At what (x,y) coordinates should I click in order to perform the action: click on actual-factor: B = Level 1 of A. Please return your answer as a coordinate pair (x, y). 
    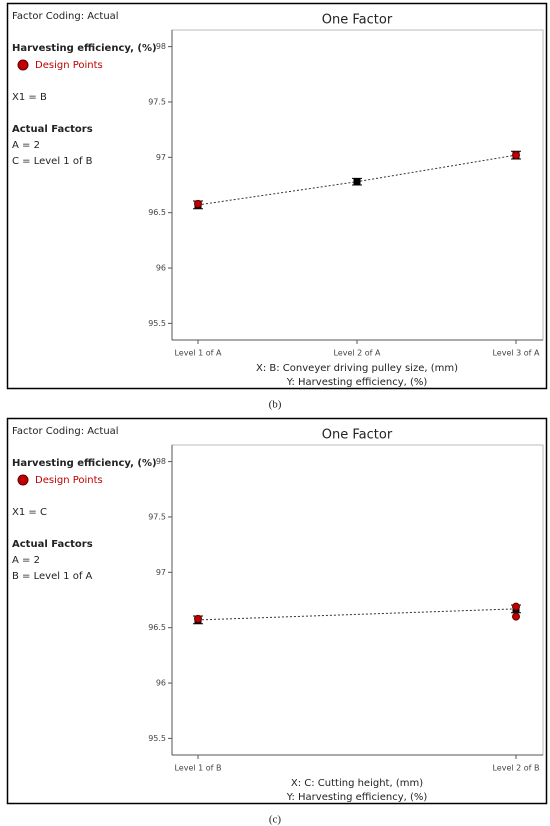
    Looking at the image, I should click on (52, 576).